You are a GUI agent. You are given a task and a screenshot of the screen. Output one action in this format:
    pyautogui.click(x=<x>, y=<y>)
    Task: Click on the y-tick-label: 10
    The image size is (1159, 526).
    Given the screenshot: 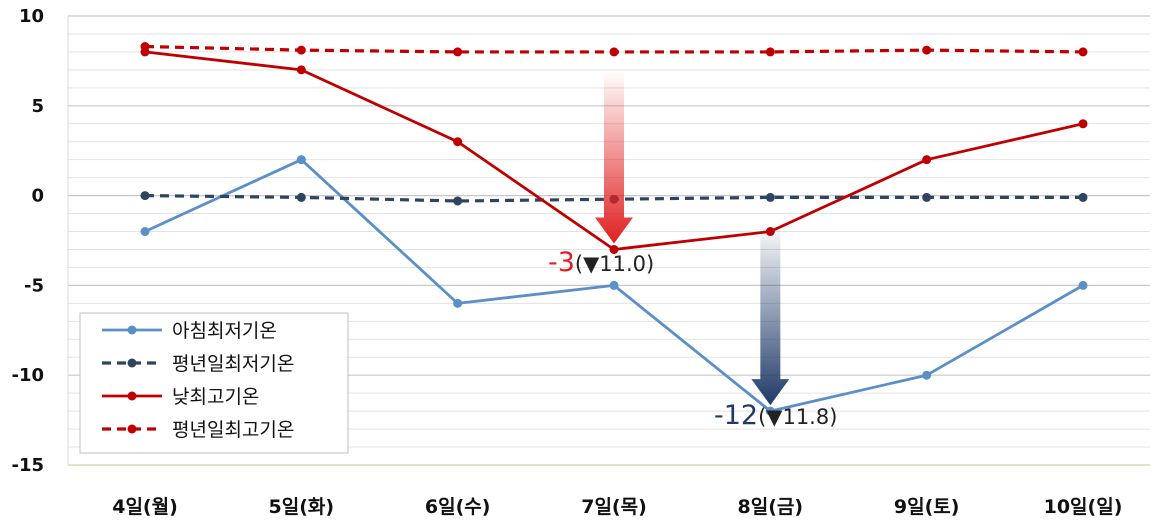 What is the action you would take?
    pyautogui.click(x=31, y=16)
    